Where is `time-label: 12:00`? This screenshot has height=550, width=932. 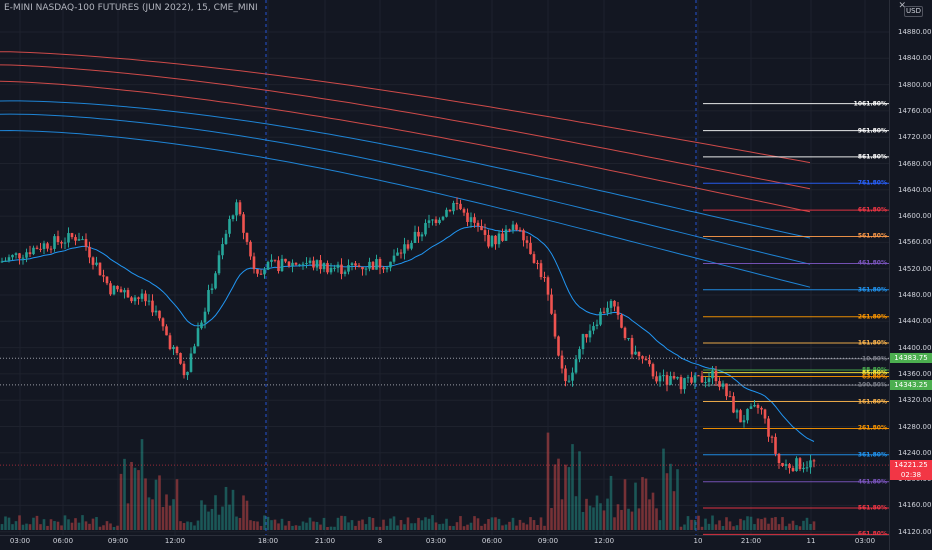 time-label: 12:00 is located at coordinates (175, 541).